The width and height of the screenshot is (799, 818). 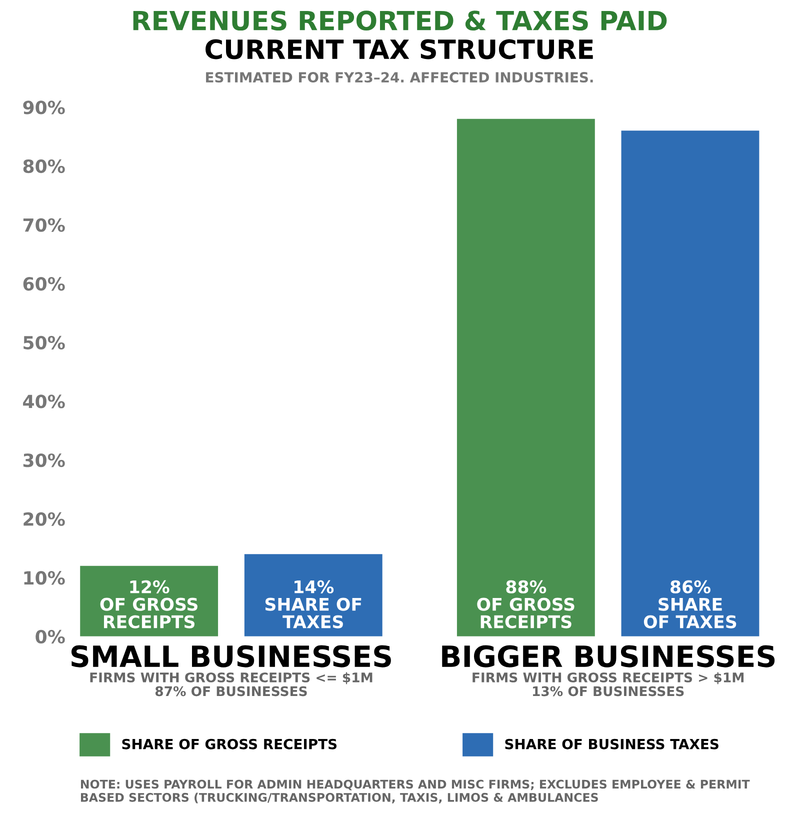 What do you see at coordinates (44, 519) in the screenshot?
I see `y-tick-label: 20%` at bounding box center [44, 519].